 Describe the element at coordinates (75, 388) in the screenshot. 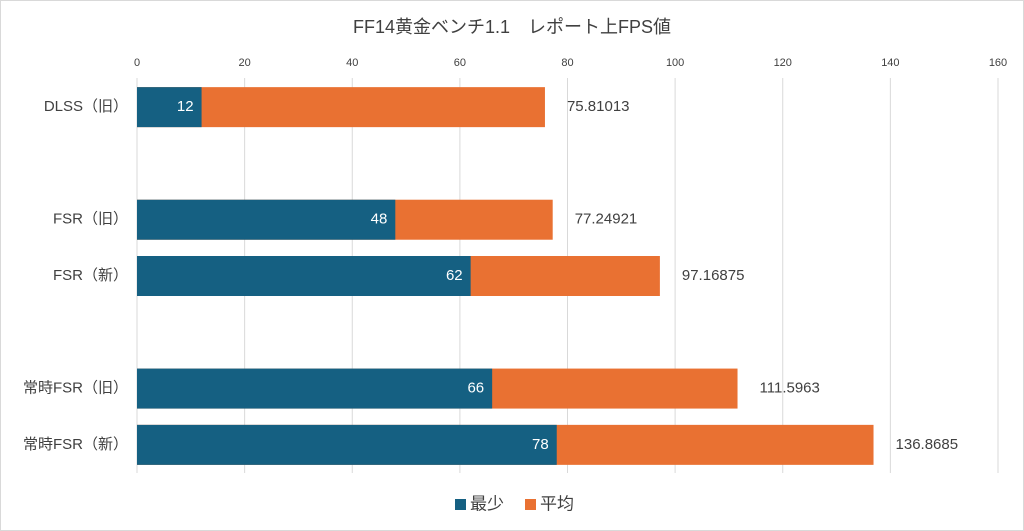

I see `y-tick-label: 常時FSR（旧）` at that location.